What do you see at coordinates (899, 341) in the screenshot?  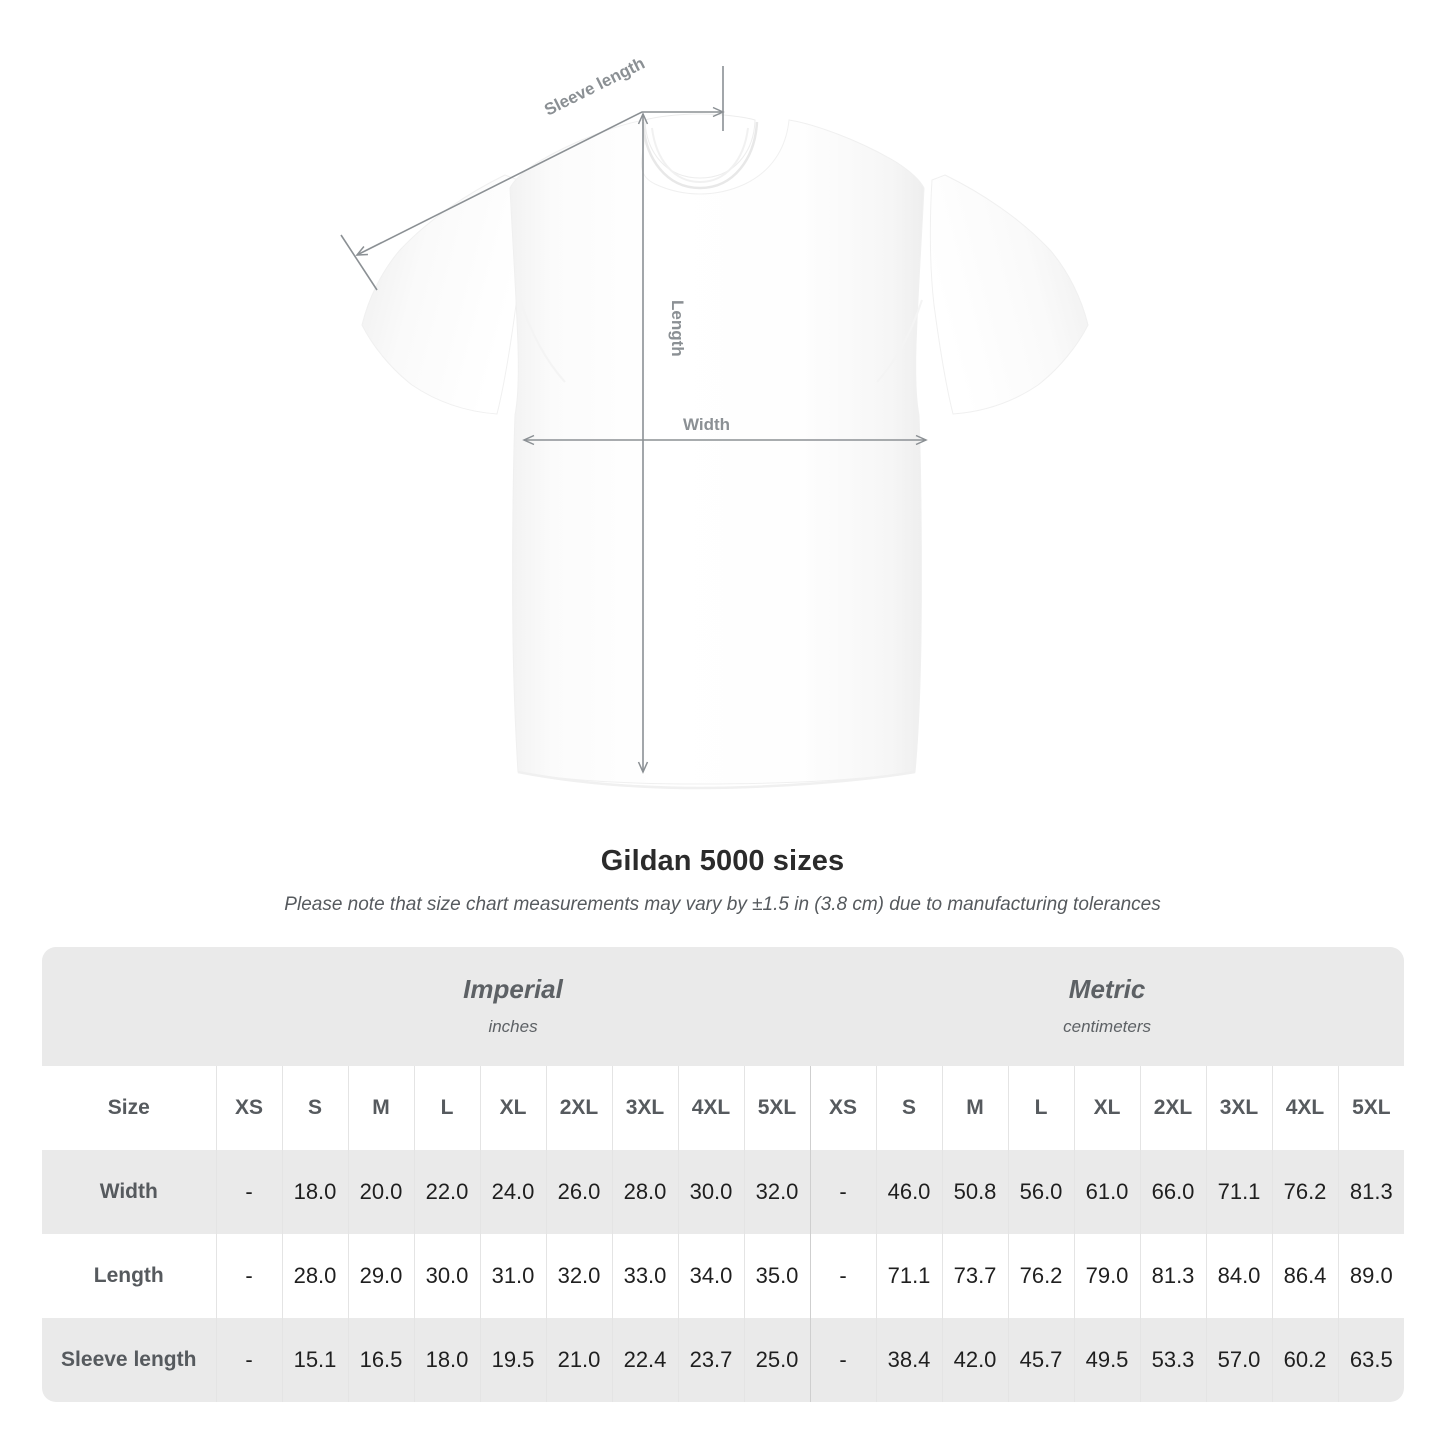 I see `right-armhole-seam` at bounding box center [899, 341].